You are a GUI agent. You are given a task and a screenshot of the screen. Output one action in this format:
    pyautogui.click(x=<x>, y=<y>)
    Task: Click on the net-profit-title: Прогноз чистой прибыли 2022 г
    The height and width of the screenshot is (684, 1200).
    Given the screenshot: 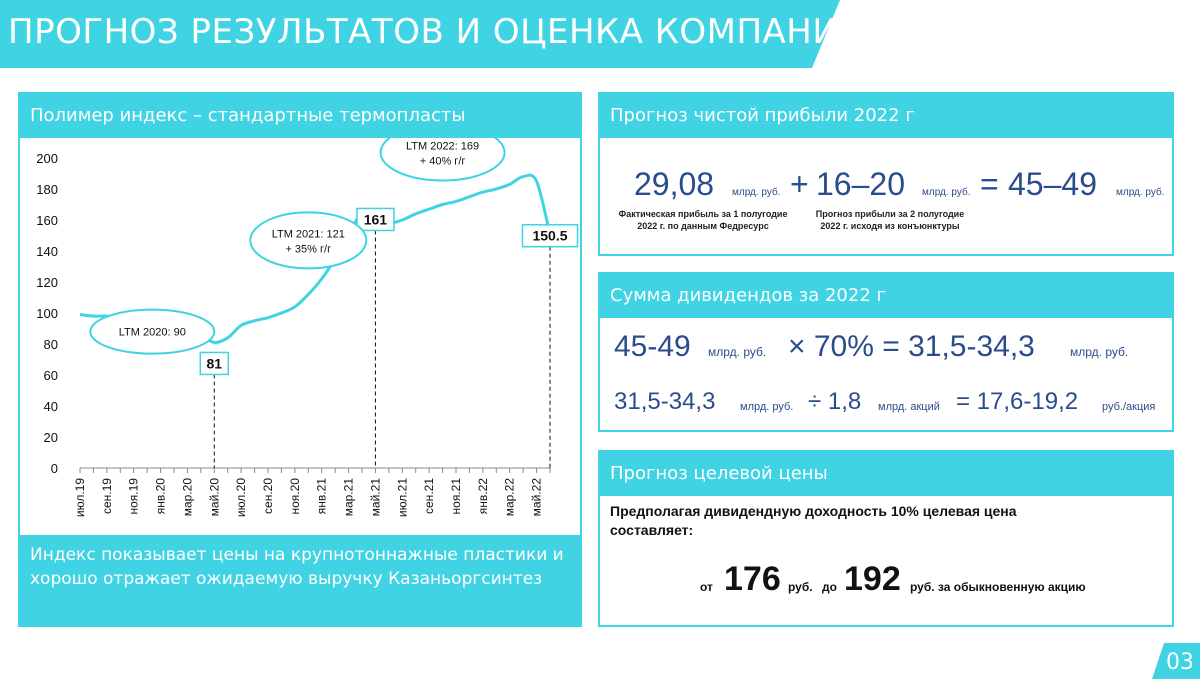 What is the action you would take?
    pyautogui.click(x=886, y=116)
    